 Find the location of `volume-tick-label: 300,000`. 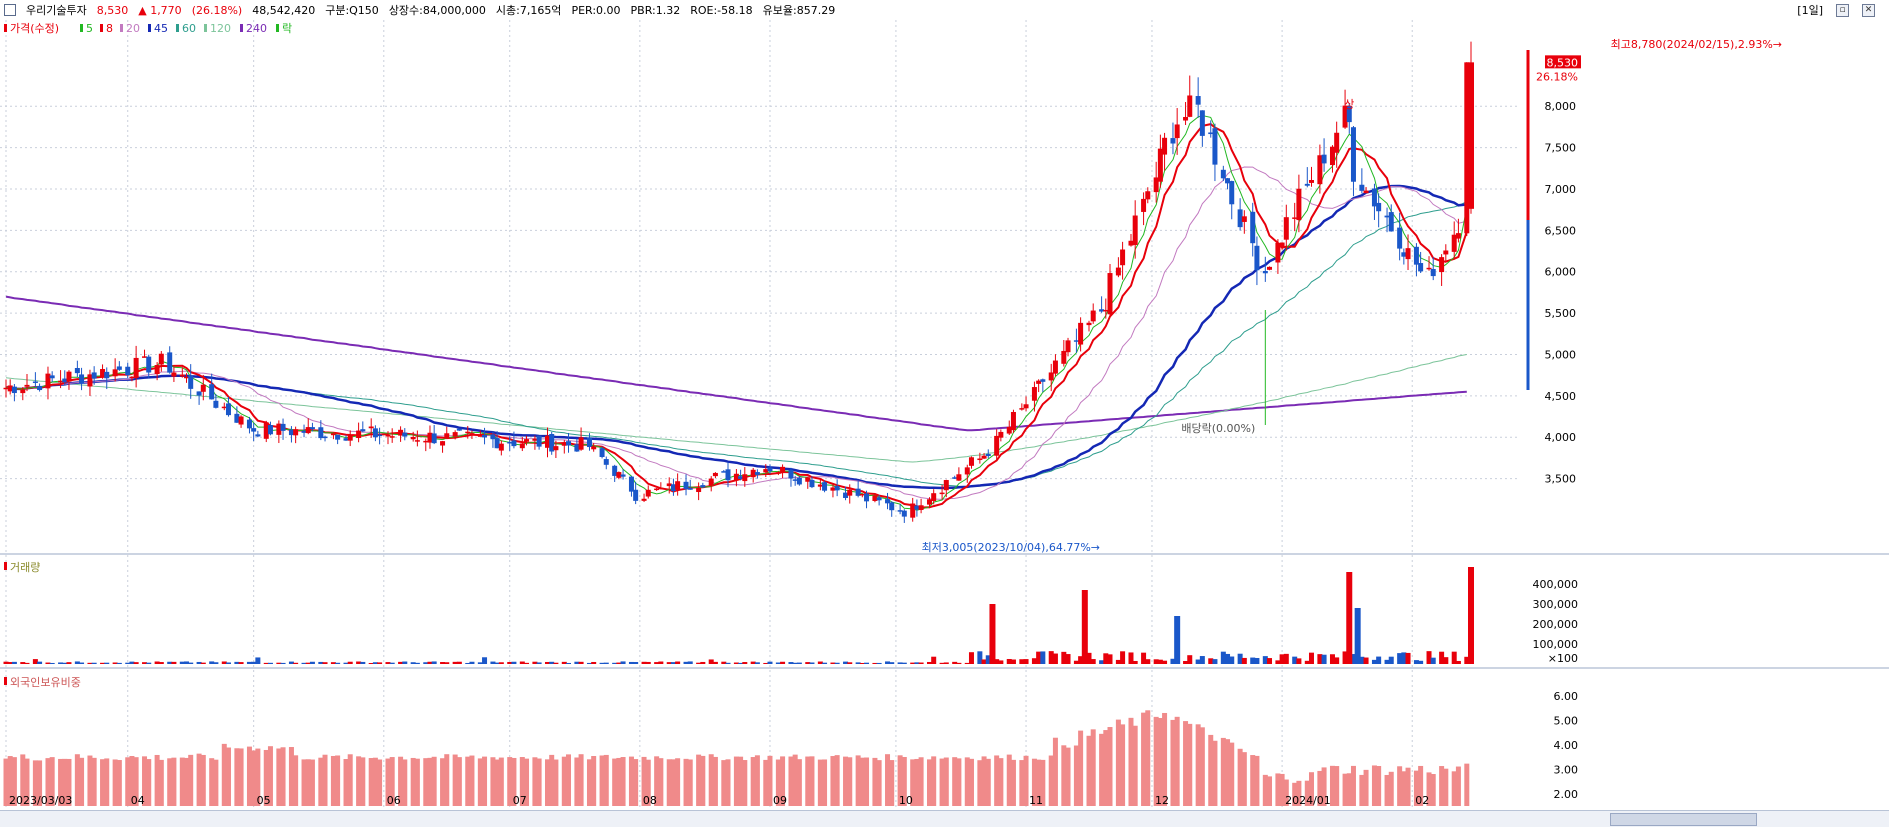

volume-tick-label: 300,000 is located at coordinates (1556, 604).